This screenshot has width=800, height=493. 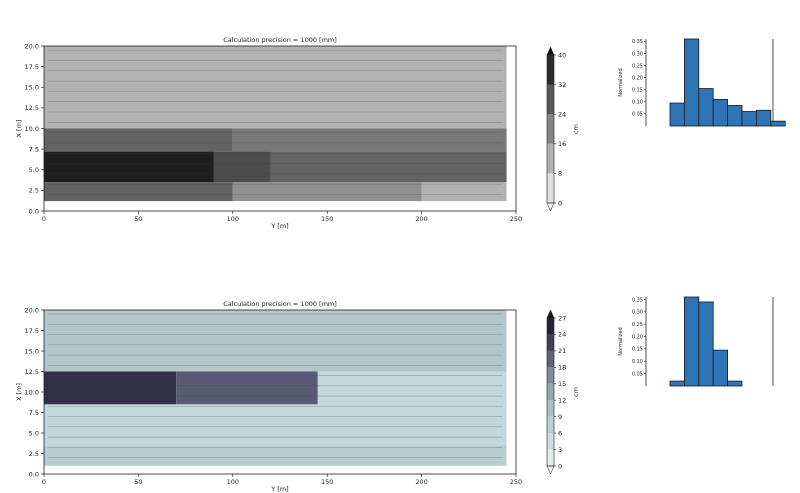 What do you see at coordinates (562, 335) in the screenshot?
I see `colorbar-tick-label: 24` at bounding box center [562, 335].